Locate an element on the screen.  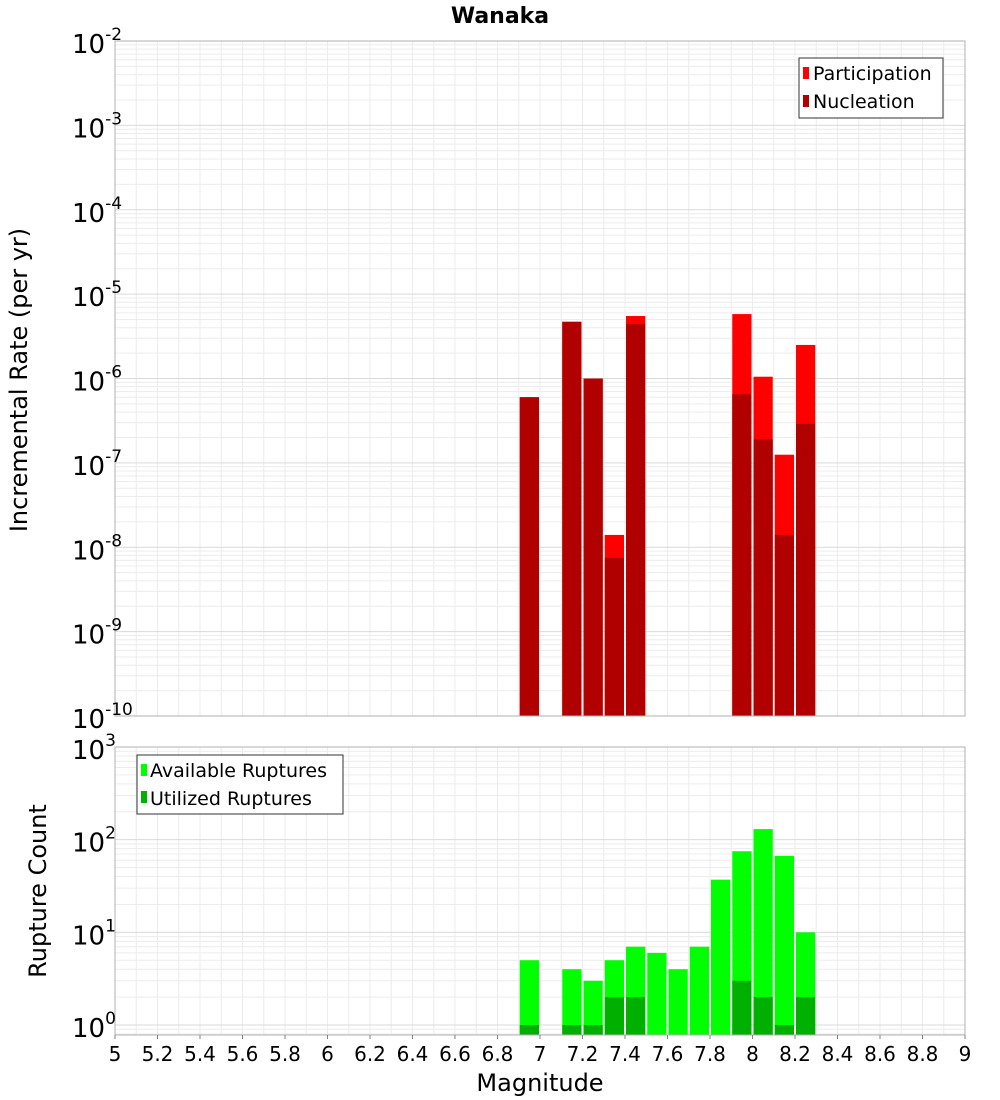
legend-swatch-nucleation is located at coordinates (806, 101).